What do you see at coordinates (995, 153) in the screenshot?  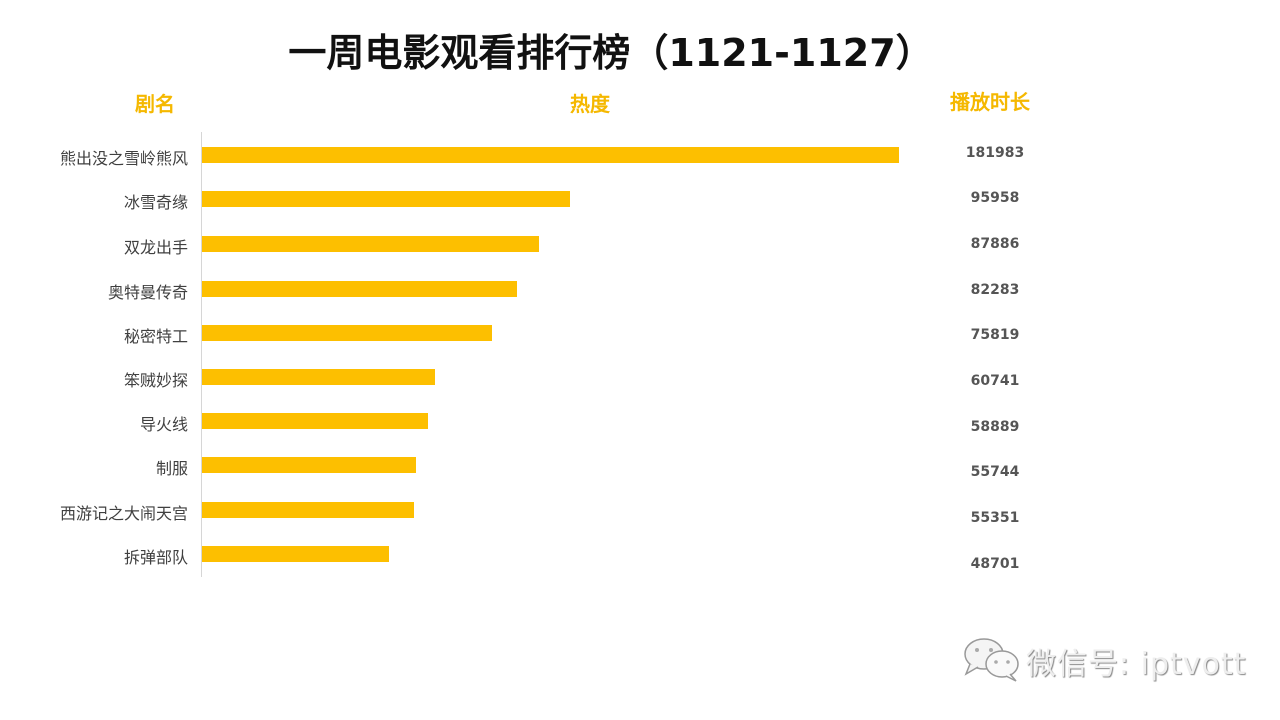 I see `duration-value: 181983` at bounding box center [995, 153].